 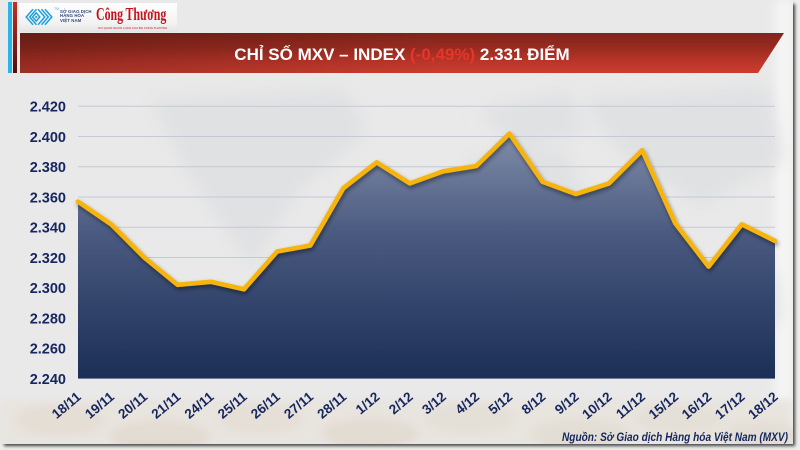 What do you see at coordinates (48, 289) in the screenshot?
I see `svg-text: 2.300` at bounding box center [48, 289].